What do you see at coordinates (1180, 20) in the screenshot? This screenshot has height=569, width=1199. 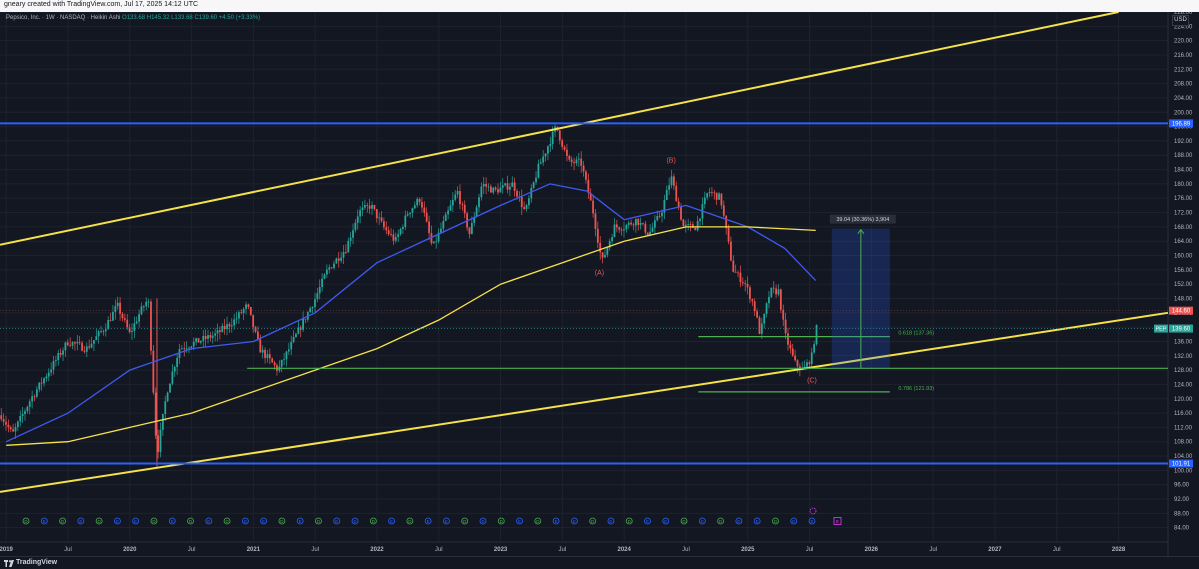 I see `currency-badge: USD` at bounding box center [1180, 20].